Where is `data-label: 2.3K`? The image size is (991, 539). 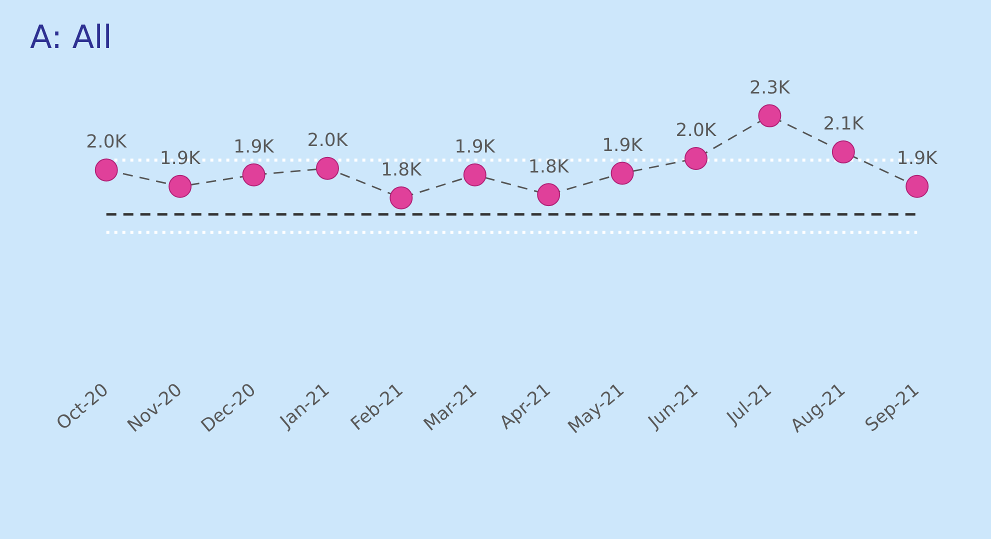 data-label: 2.3K is located at coordinates (770, 87).